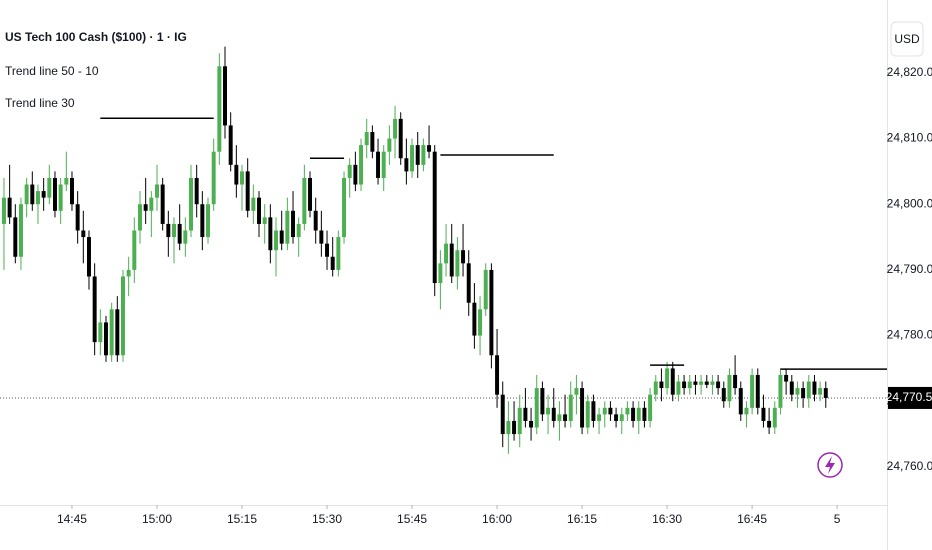 The height and width of the screenshot is (550, 932). I want to click on x-tick-label: 16:00, so click(497, 519).